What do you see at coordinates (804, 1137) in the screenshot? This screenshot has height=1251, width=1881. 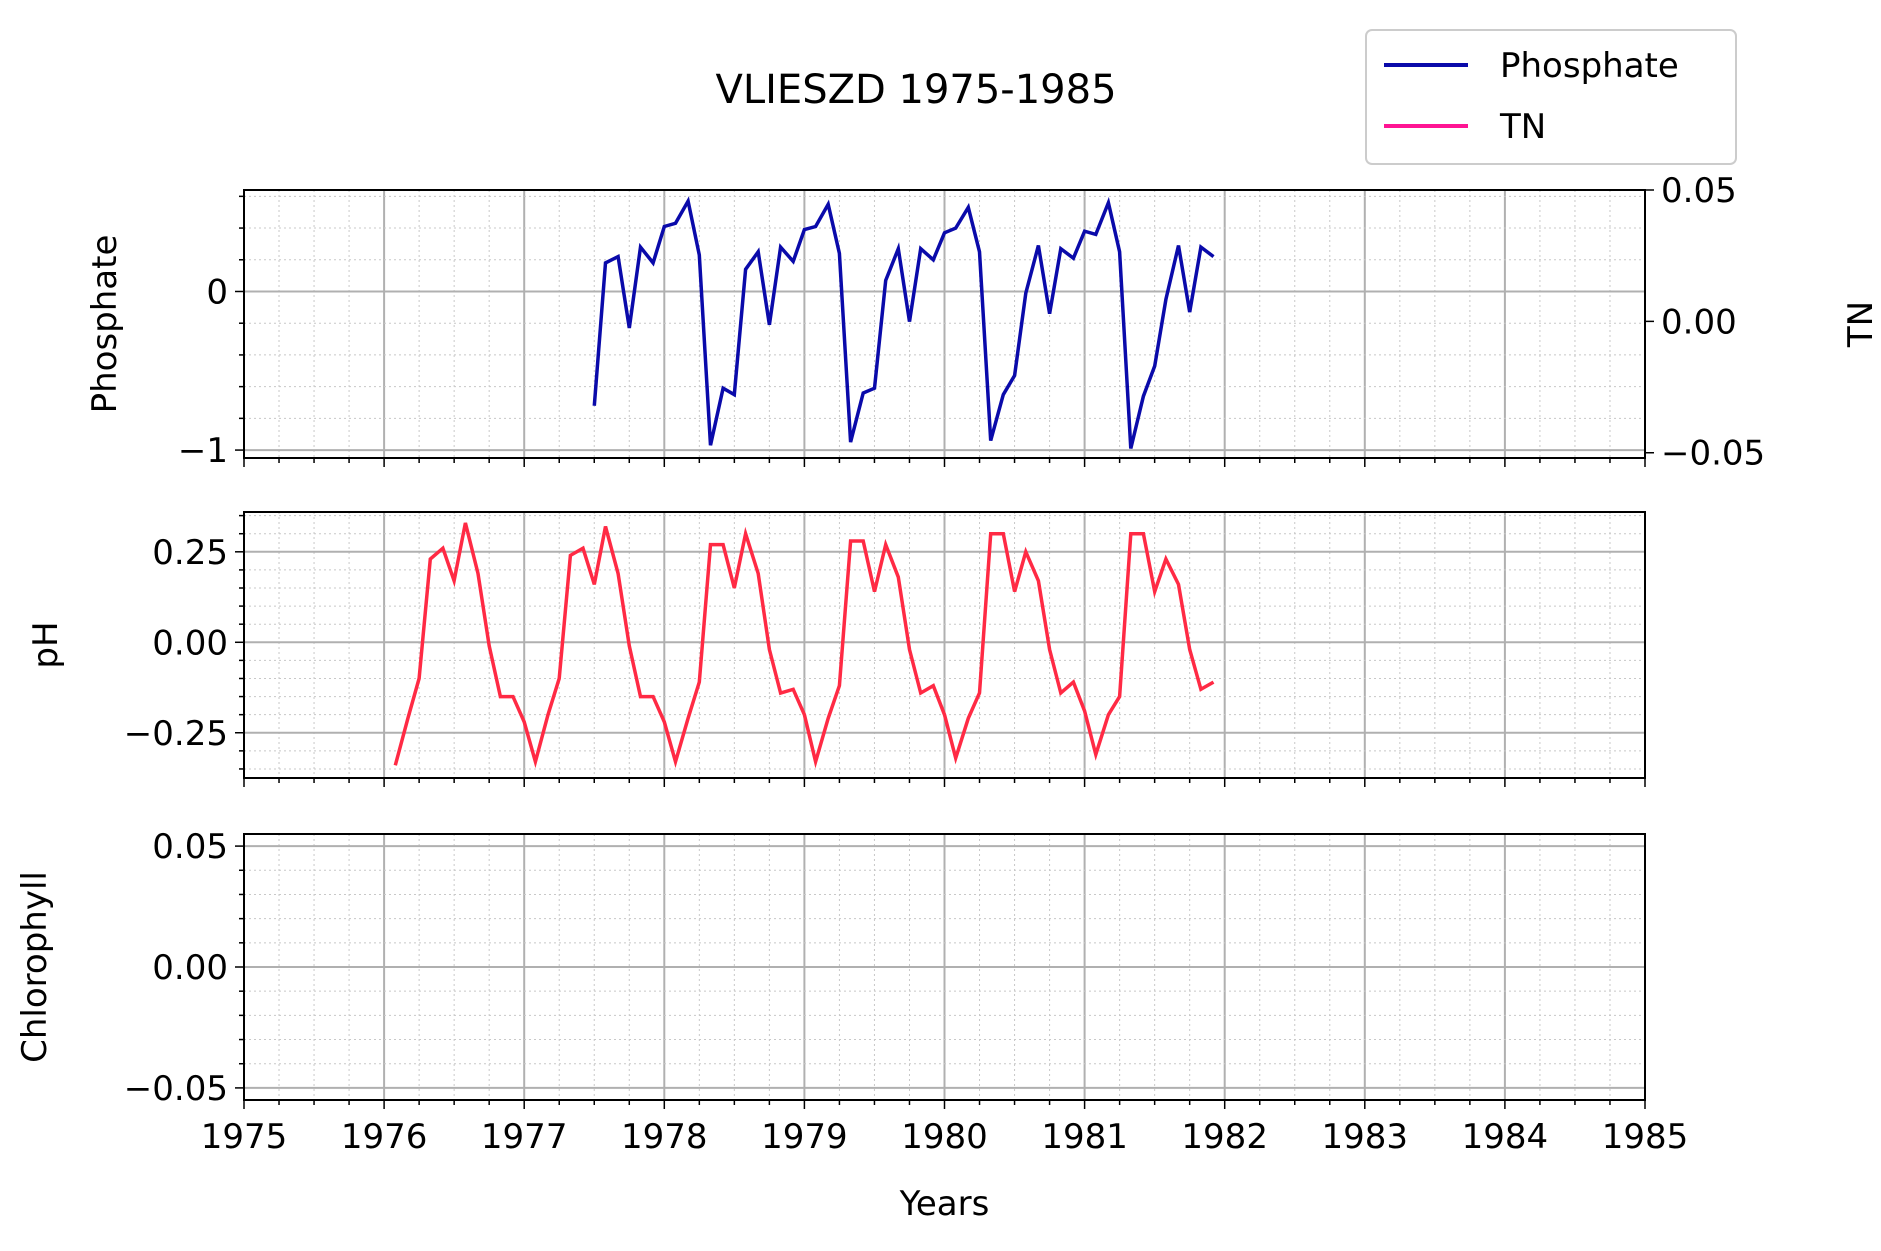 I see `x-tick-label: 1979` at bounding box center [804, 1137].